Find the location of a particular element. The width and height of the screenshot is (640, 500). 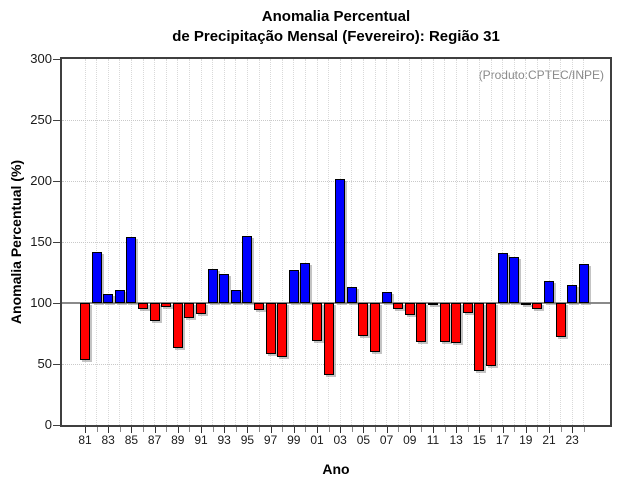

bar-1998 is located at coordinates (282, 330).